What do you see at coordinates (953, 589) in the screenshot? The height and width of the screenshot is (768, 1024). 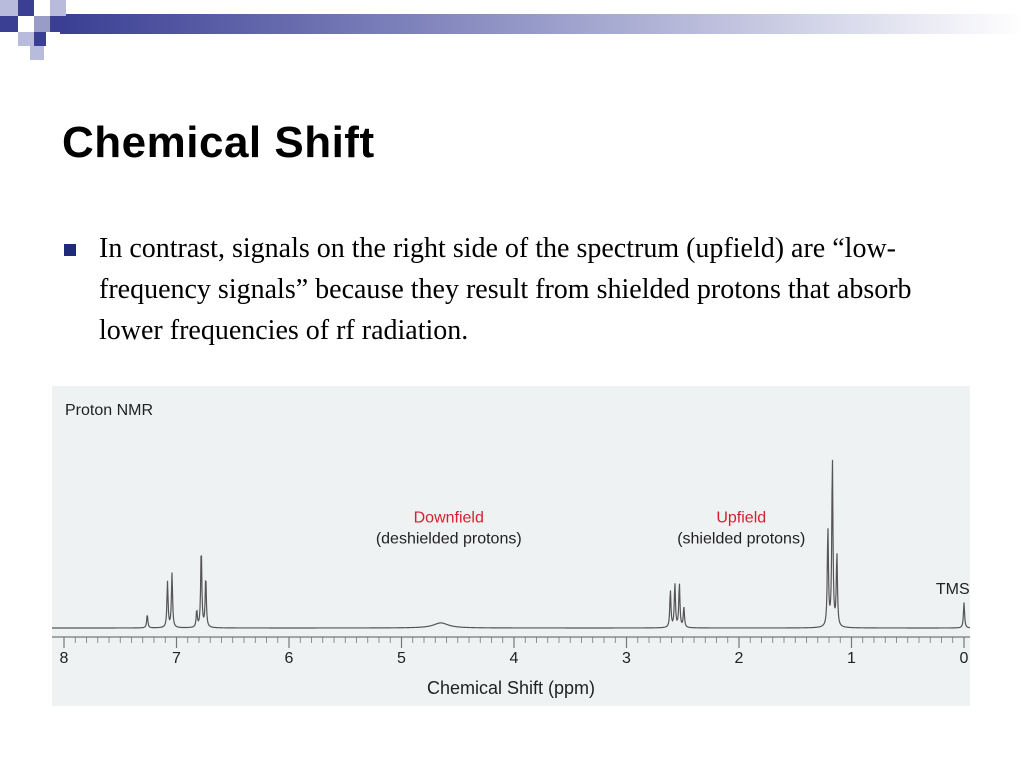 I see `annotation-label: TMS` at bounding box center [953, 589].